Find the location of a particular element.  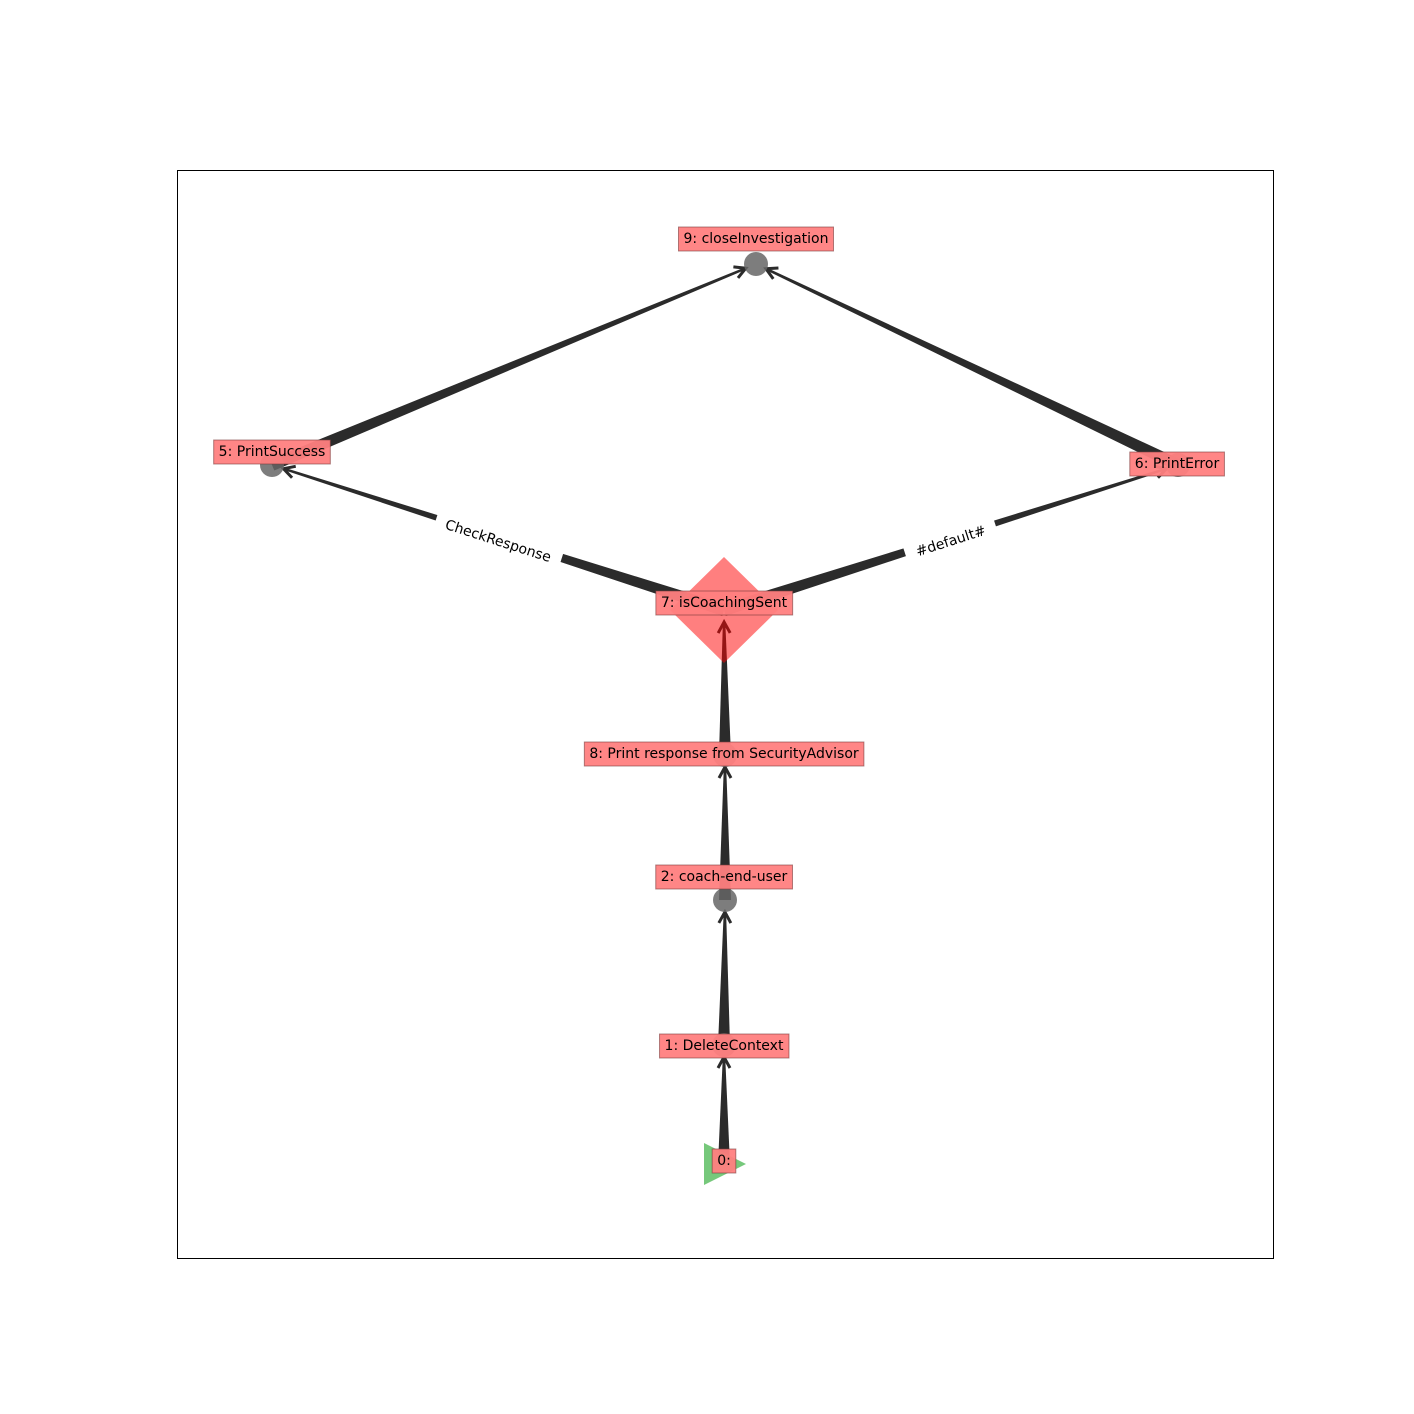

node-label-text: 7: isCoachingSent is located at coordinates (724, 603).